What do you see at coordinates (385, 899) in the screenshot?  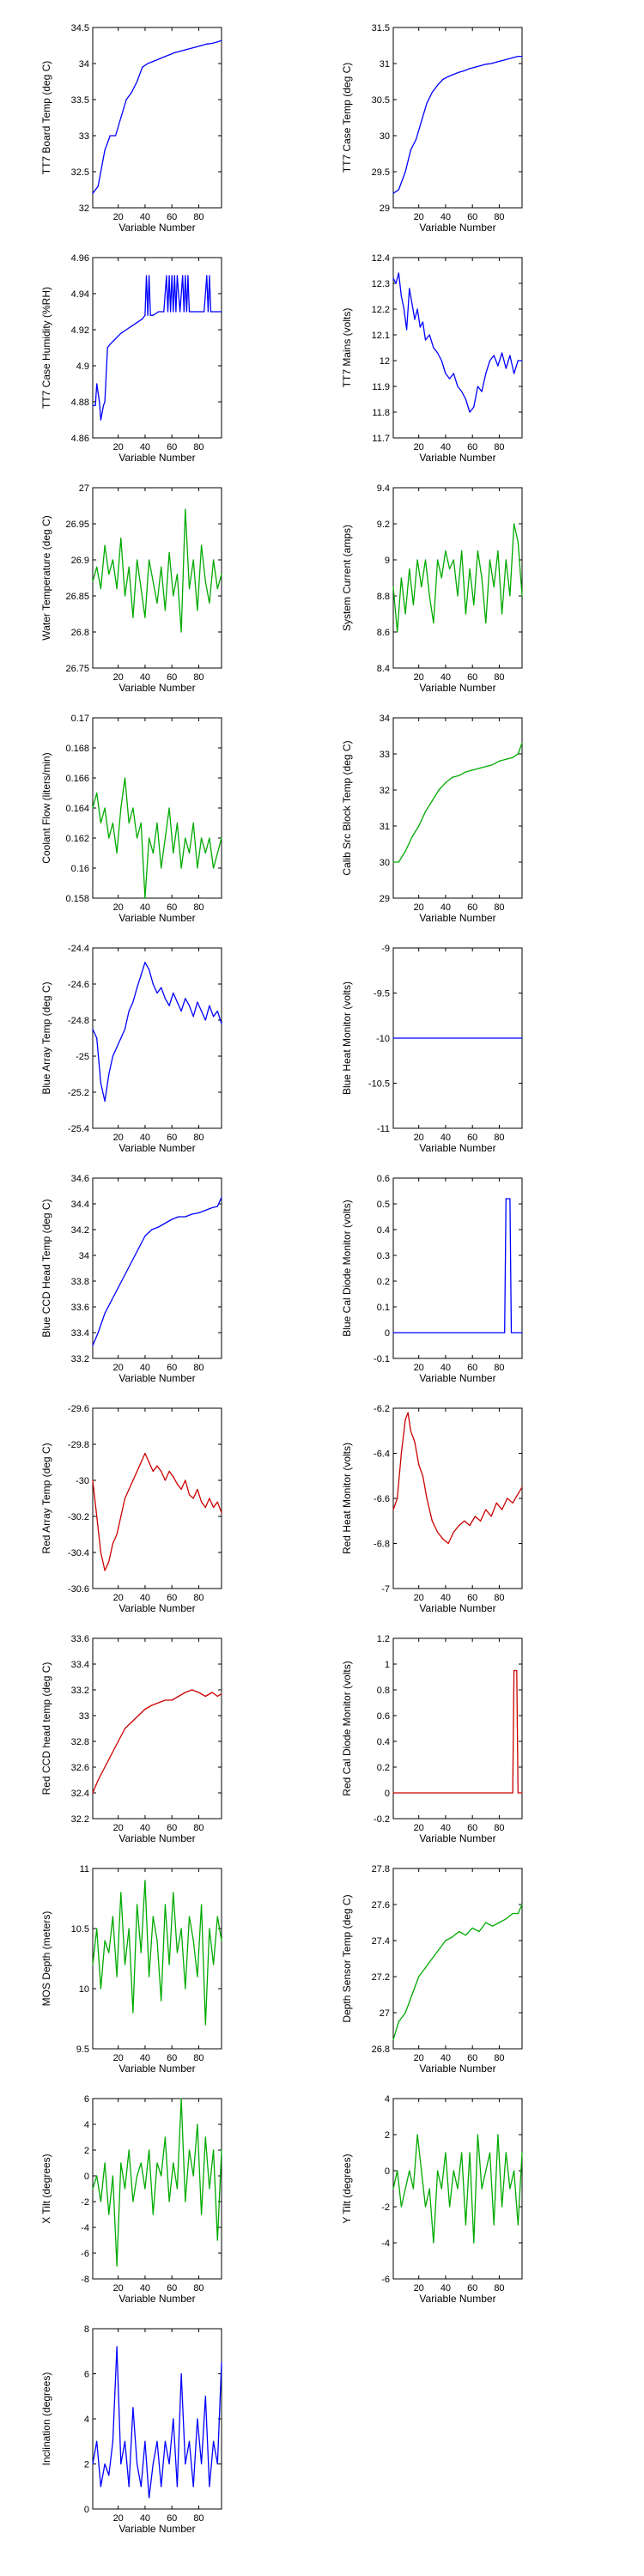 I see `y-tick-label: 29` at bounding box center [385, 899].